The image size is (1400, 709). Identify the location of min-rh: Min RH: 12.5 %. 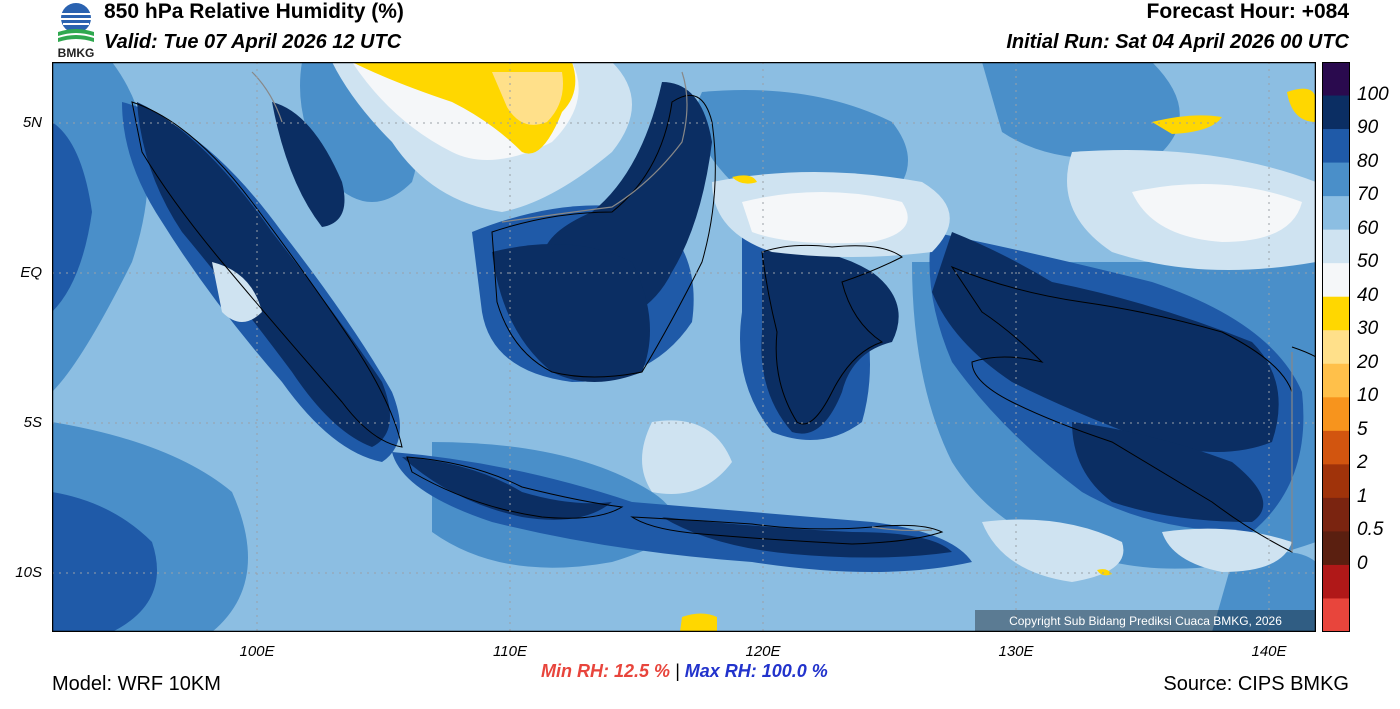
(606, 671).